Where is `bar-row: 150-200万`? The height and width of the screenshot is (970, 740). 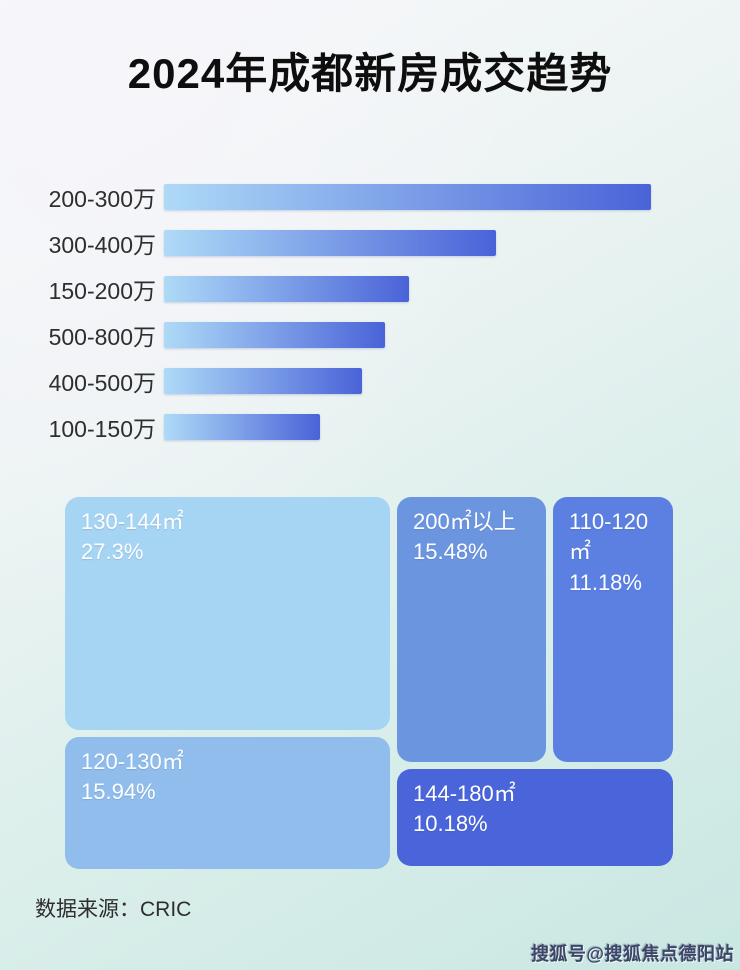
bar-row: 150-200万 is located at coordinates (370, 290).